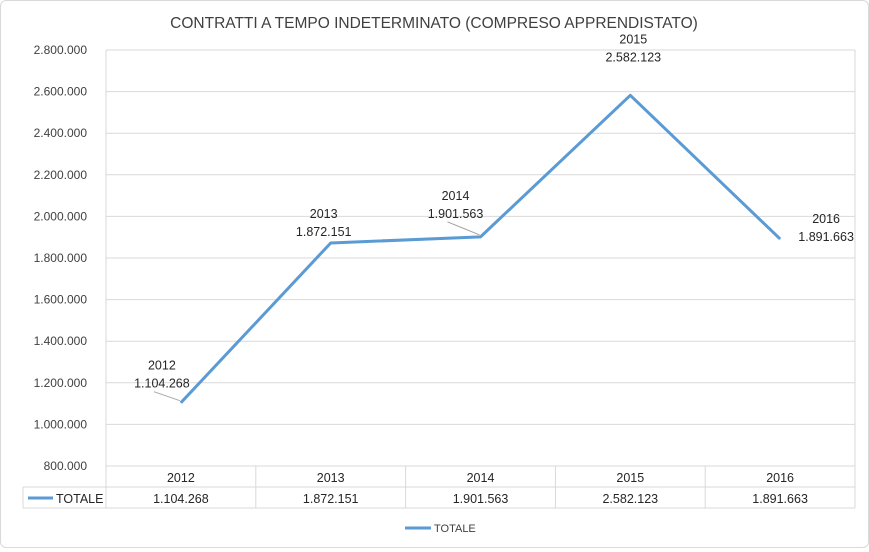  What do you see at coordinates (456, 196) in the screenshot?
I see `data-label-year: 2014` at bounding box center [456, 196].